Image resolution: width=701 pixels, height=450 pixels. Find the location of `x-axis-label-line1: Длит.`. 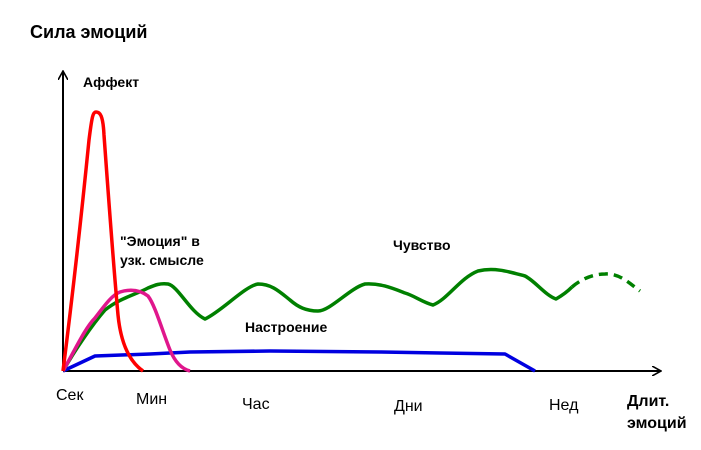

x-axis-label-line1: Длит. is located at coordinates (648, 401).